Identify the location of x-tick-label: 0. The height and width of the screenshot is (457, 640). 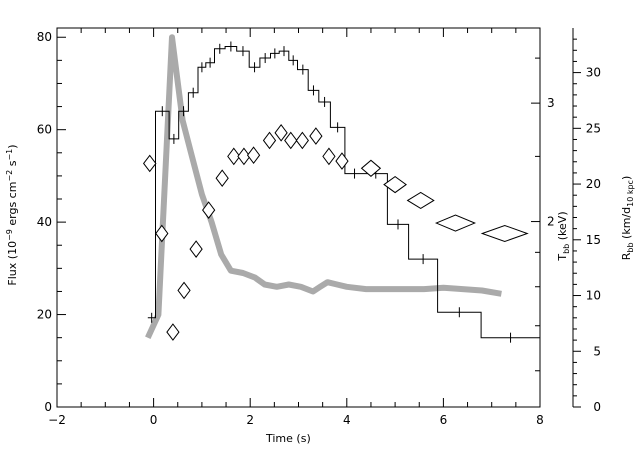
(154, 420).